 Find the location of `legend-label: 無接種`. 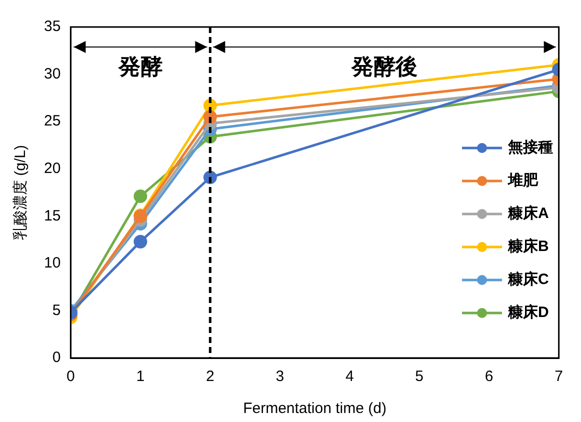

legend-label: 無接種 is located at coordinates (530, 147).